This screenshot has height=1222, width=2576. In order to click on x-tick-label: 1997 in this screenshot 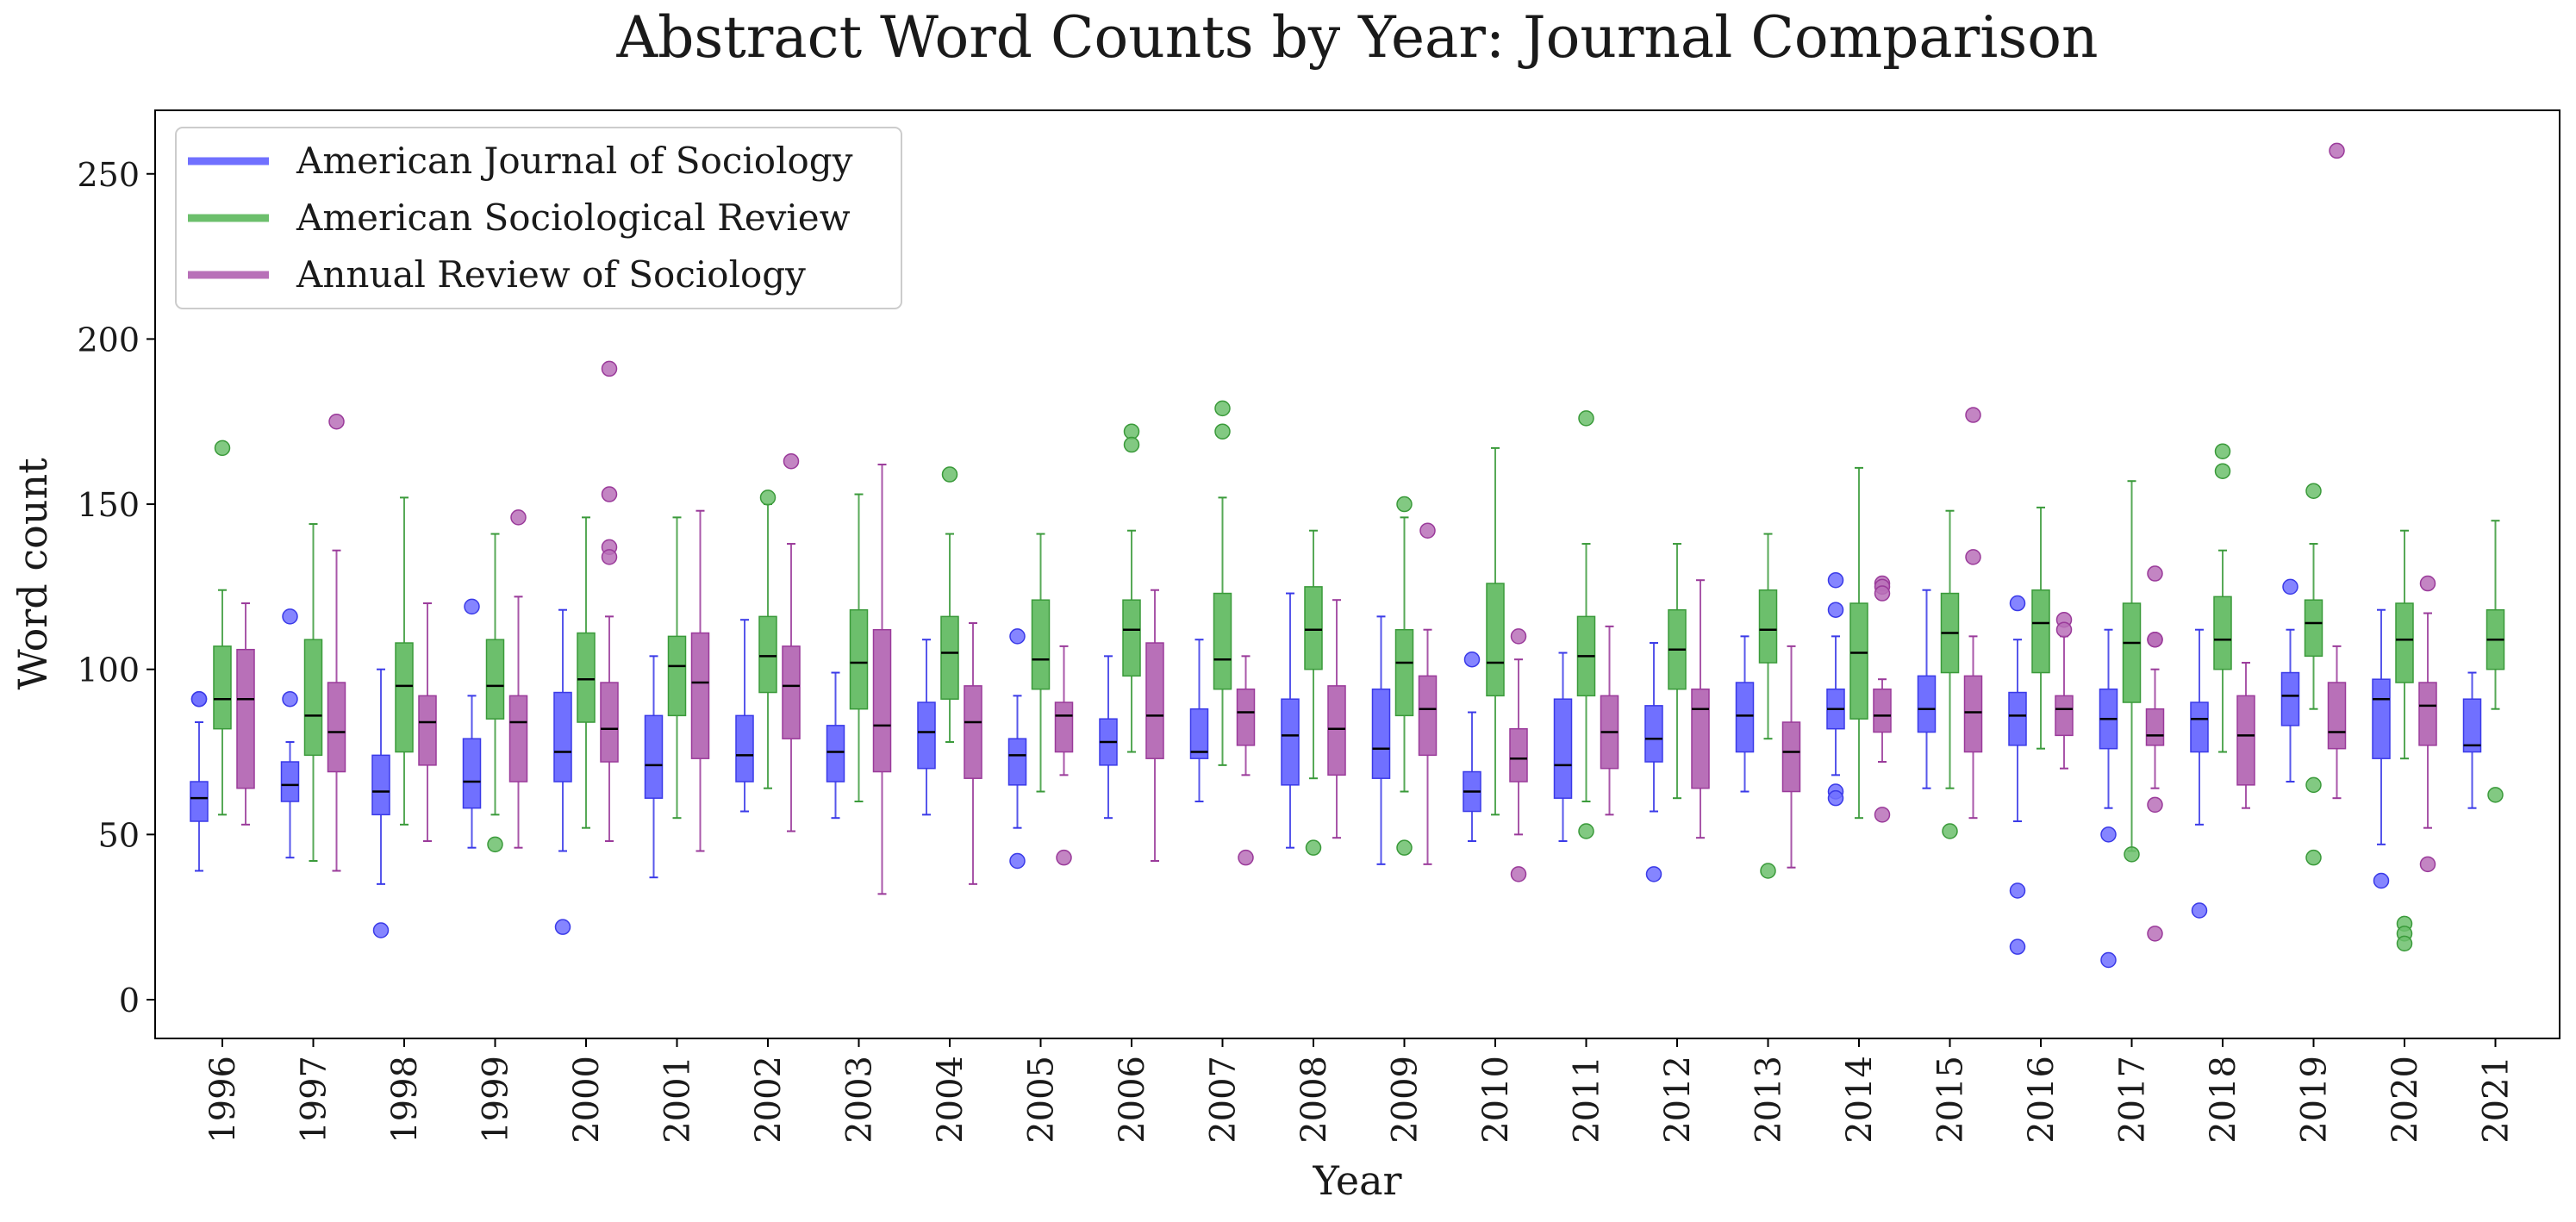, I will do `click(314, 1100)`.